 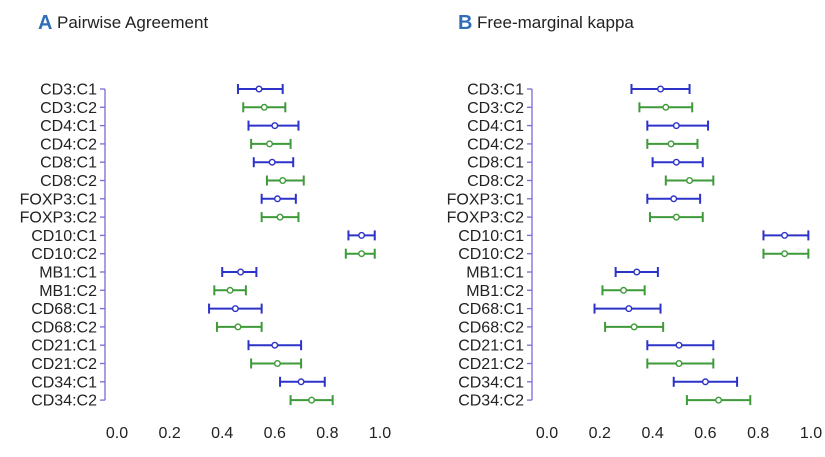 What do you see at coordinates (465, 23) in the screenshot?
I see `panel-b-letter: B` at bounding box center [465, 23].